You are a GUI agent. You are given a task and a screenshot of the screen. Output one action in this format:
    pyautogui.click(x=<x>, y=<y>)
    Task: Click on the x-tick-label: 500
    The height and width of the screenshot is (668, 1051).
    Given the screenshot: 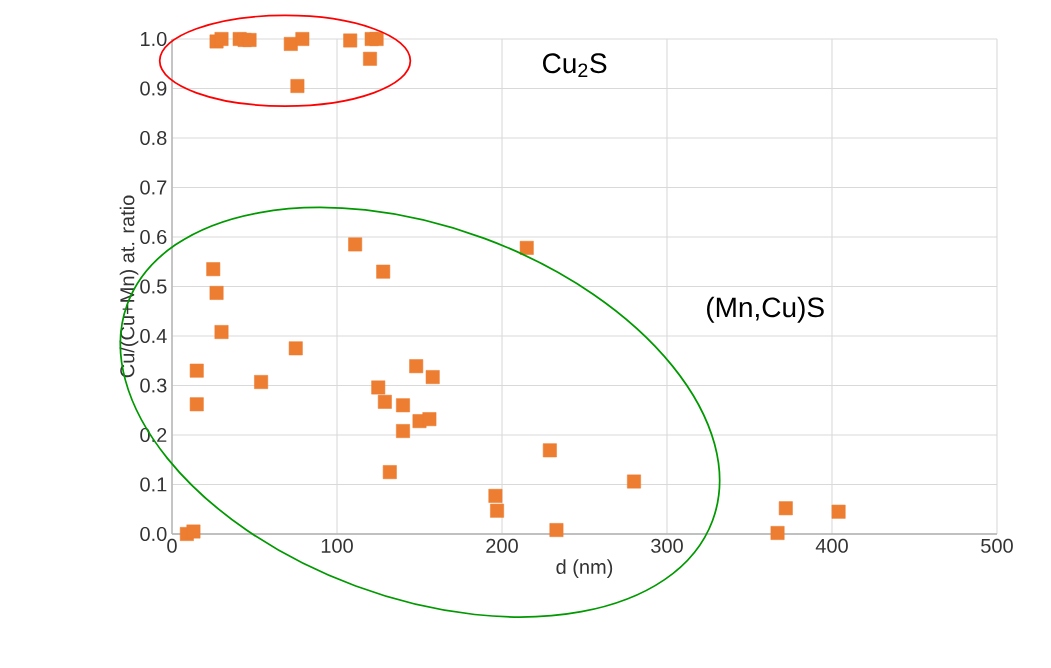 What is the action you would take?
    pyautogui.click(x=997, y=545)
    